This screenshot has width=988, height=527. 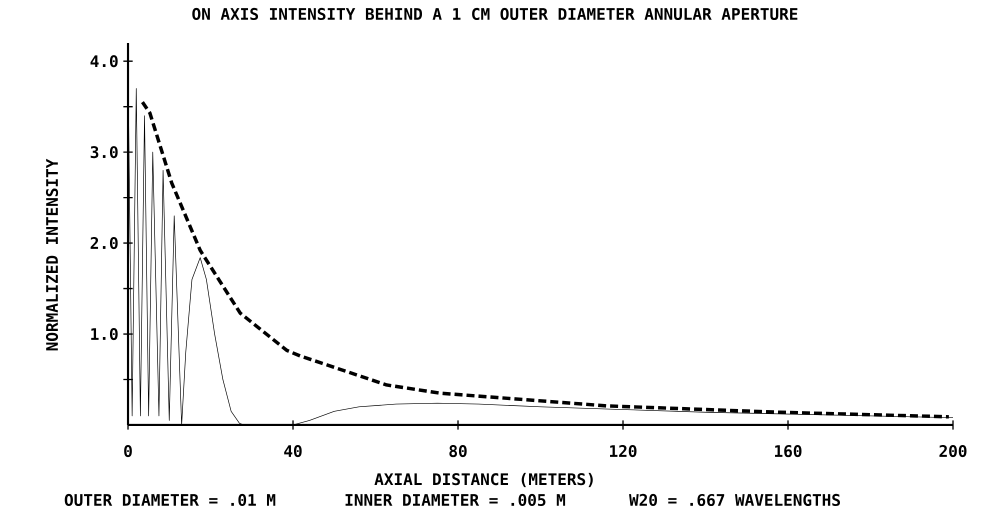 What do you see at coordinates (293, 451) in the screenshot?
I see `x-tick-label: 40` at bounding box center [293, 451].